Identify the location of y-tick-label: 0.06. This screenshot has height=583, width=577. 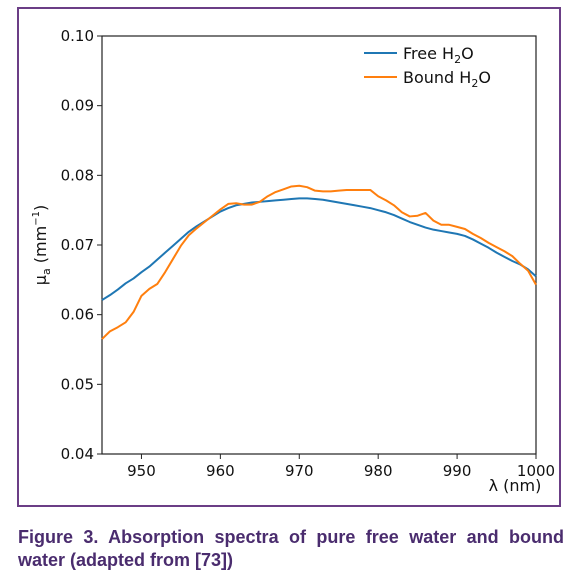
(77, 315).